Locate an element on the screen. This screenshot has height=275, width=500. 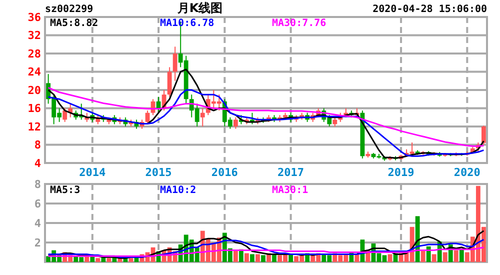
y-tick-label: 36 is located at coordinates (35, 17).